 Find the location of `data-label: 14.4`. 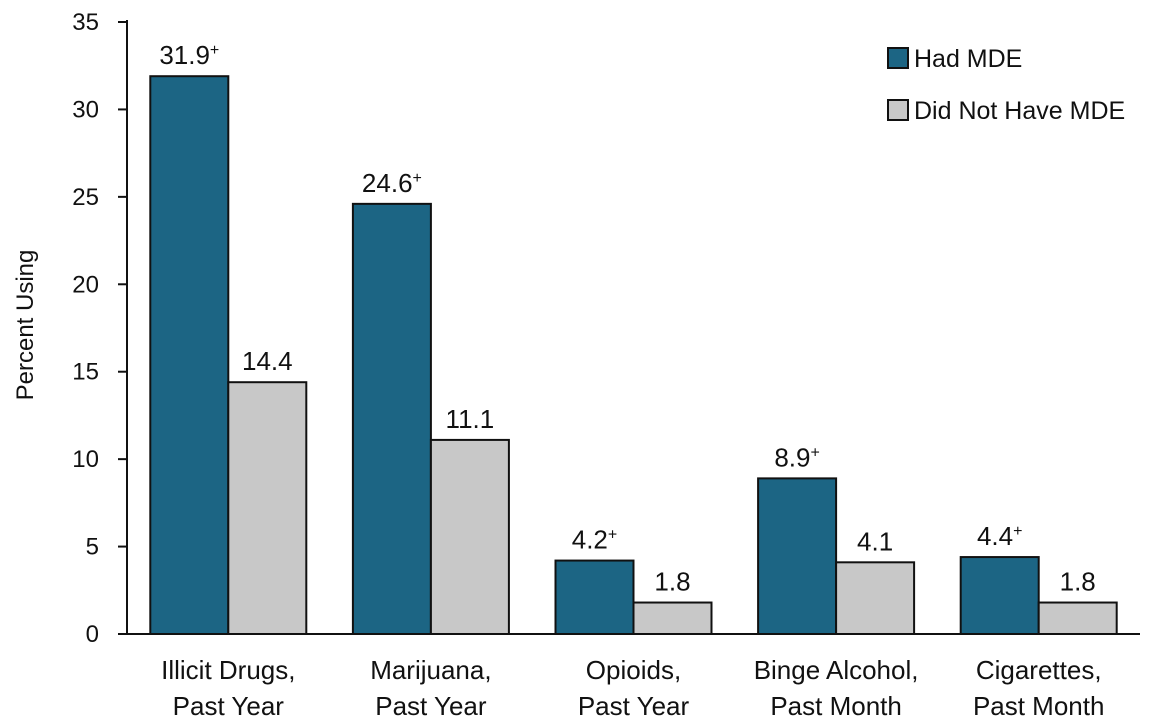

data-label: 14.4 is located at coordinates (267, 361).